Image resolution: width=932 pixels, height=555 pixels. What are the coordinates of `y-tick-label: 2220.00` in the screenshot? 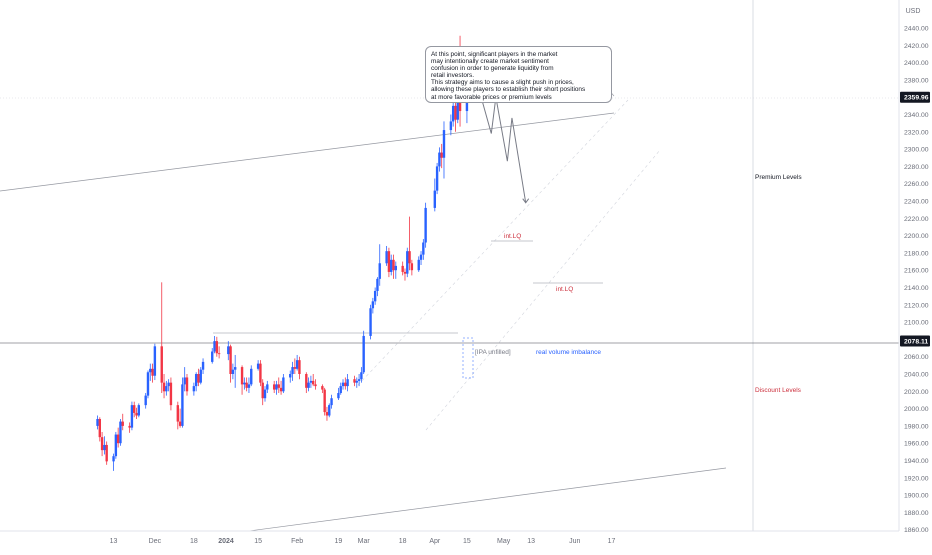 It's located at (916, 219).